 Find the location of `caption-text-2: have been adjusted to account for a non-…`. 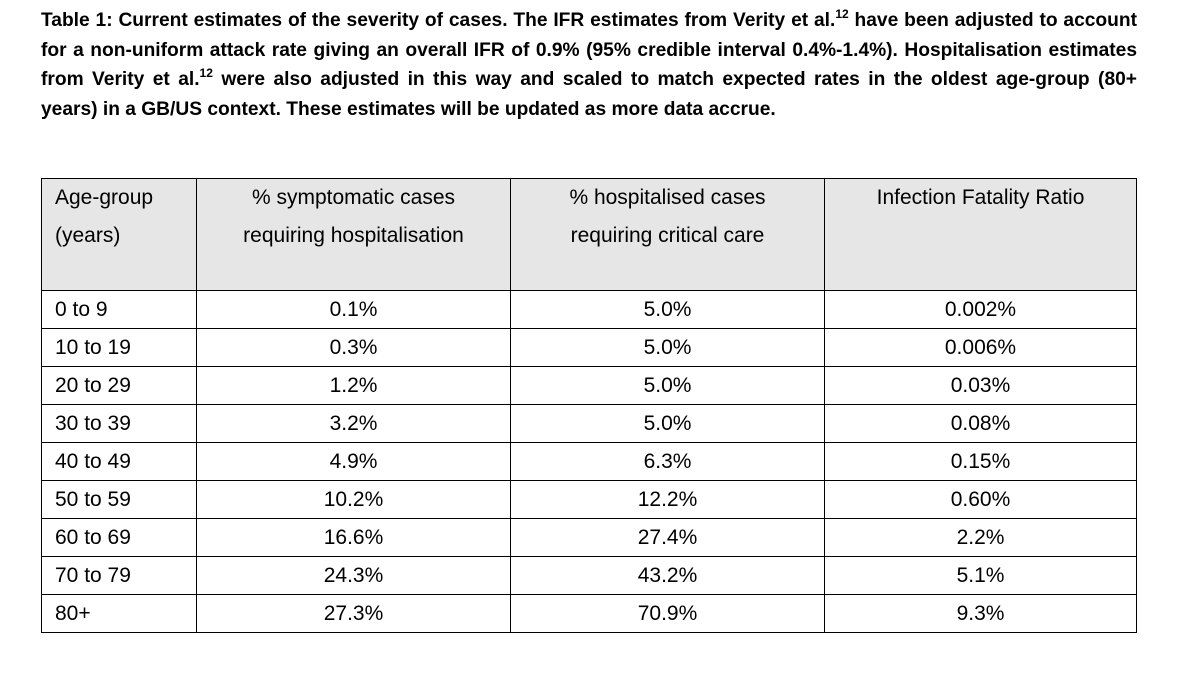

caption-text-2: have been adjusted to account for a non-… is located at coordinates (589, 50).